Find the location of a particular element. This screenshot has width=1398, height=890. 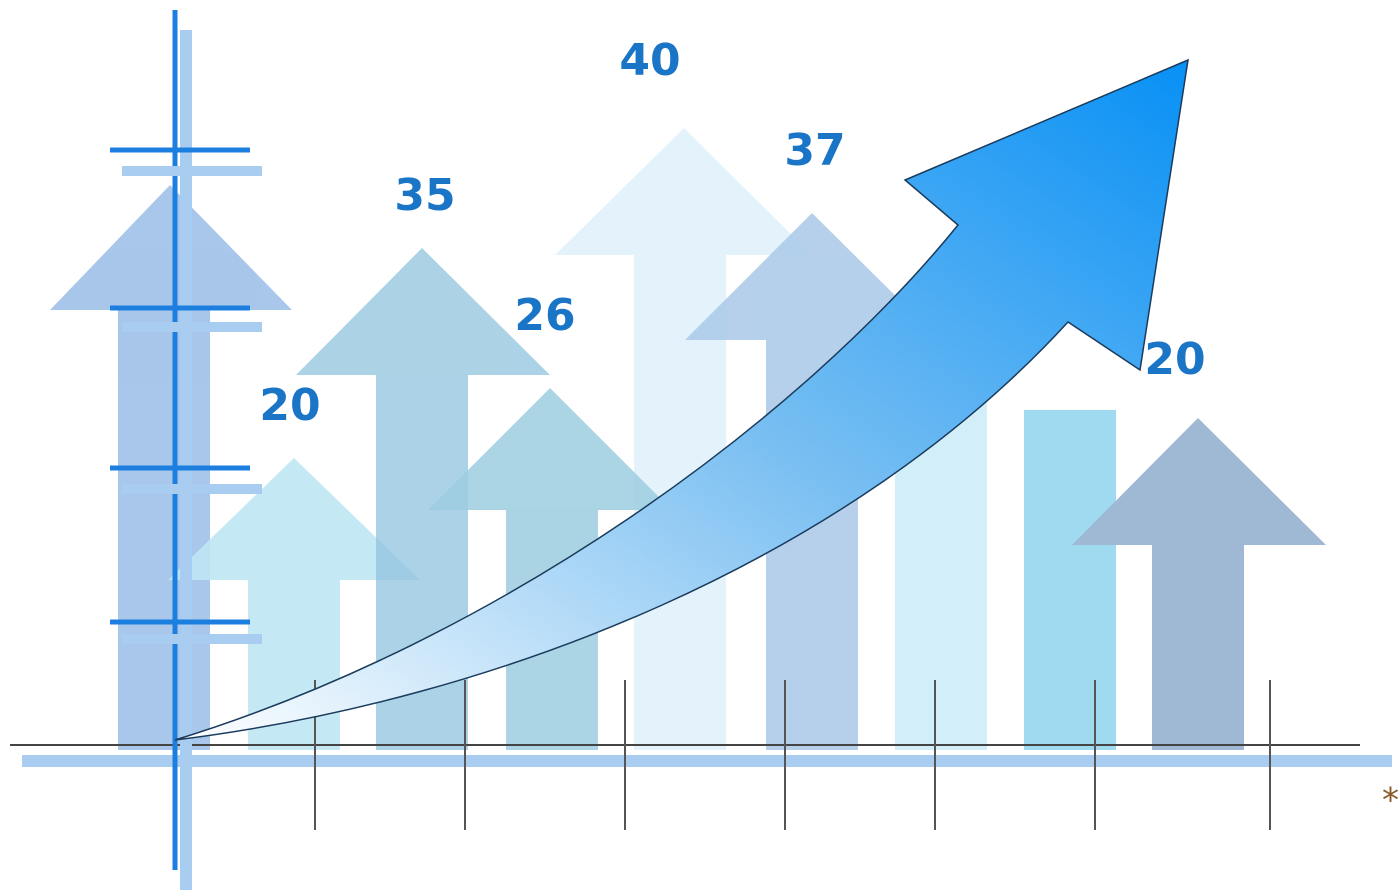

value-label: 40 is located at coordinates (649, 60).